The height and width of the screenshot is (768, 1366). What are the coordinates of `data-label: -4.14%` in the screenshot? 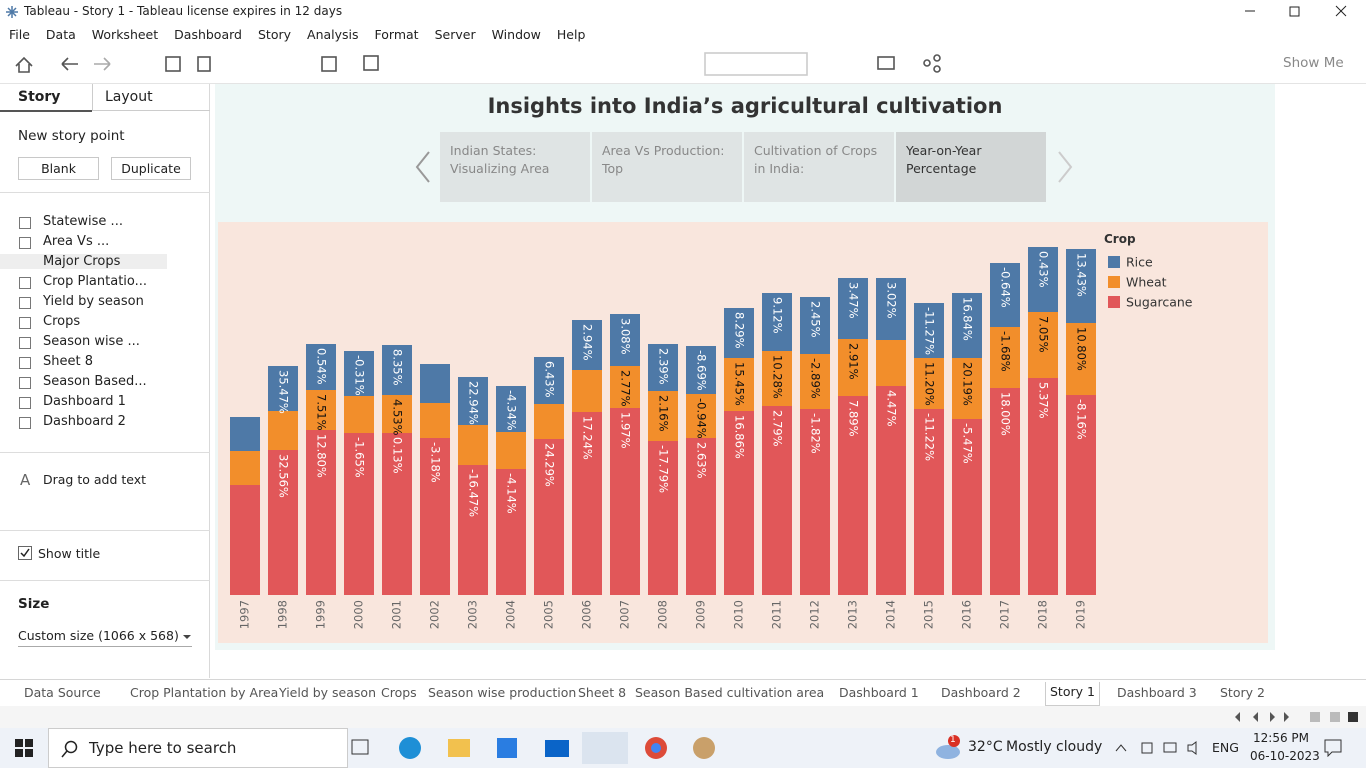 It's located at (512, 493).